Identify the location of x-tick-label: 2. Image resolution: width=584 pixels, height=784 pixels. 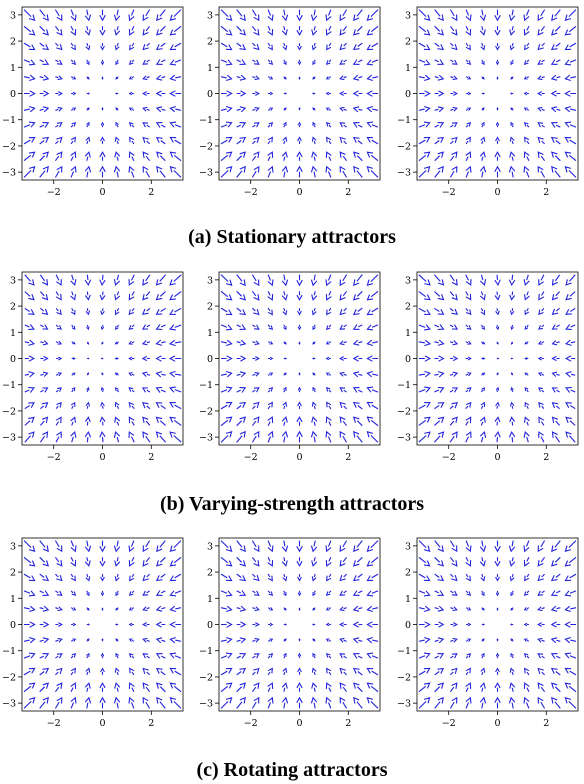
(151, 457).